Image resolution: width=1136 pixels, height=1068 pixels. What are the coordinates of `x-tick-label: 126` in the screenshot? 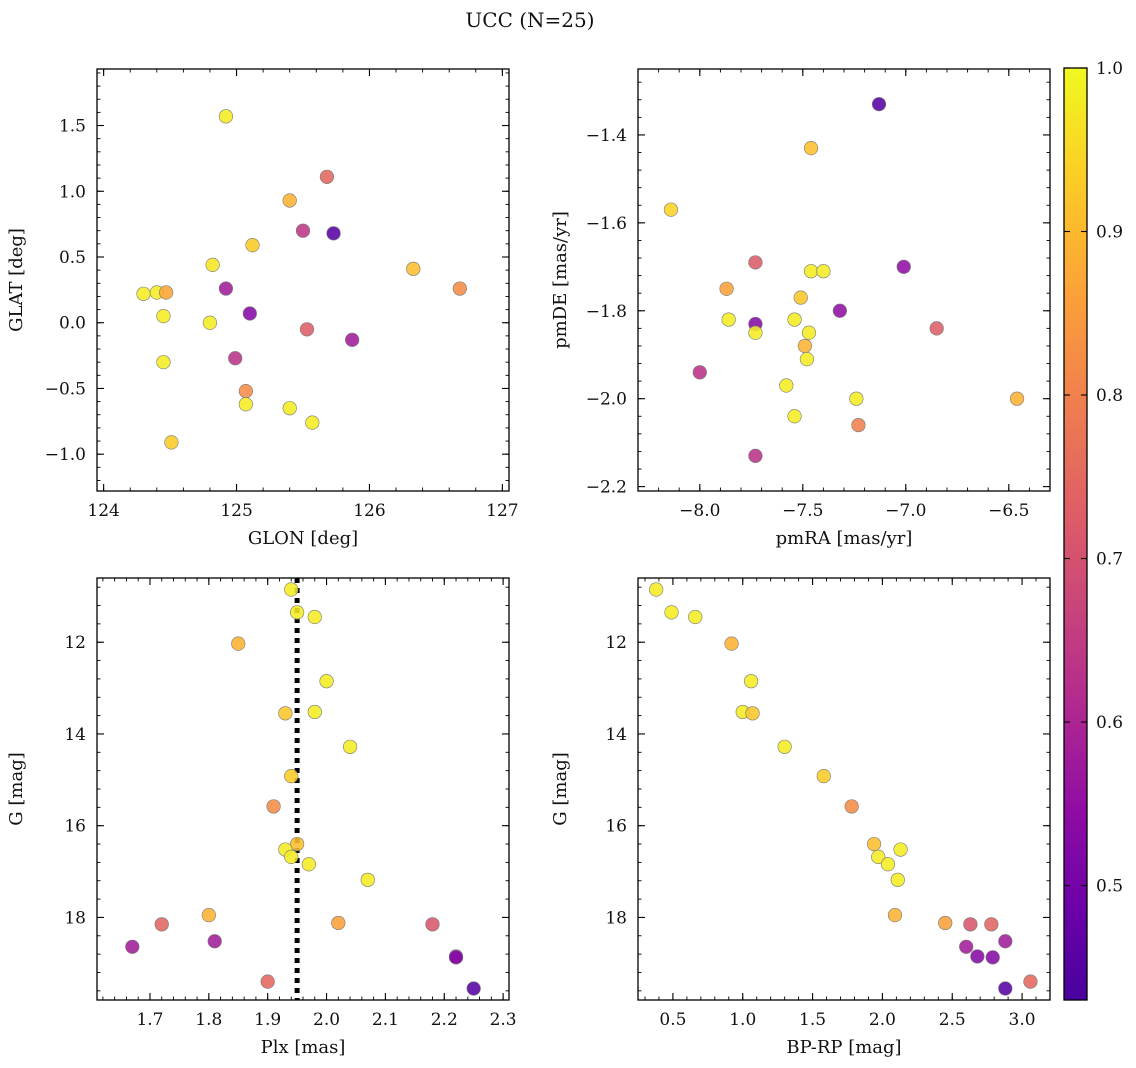 It's located at (369, 511).